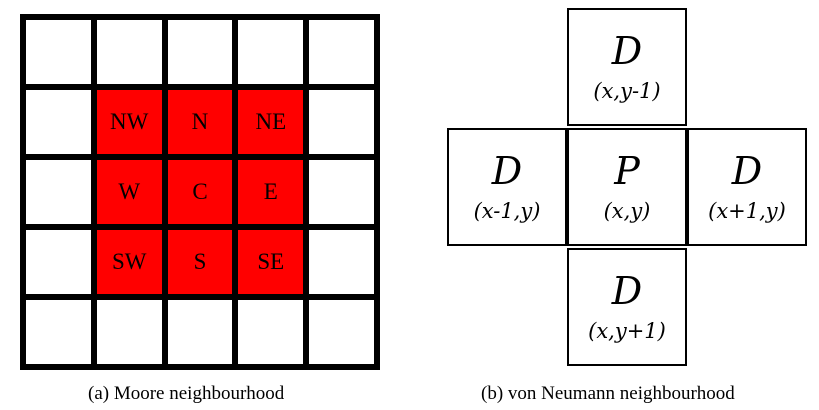 The height and width of the screenshot is (410, 819). I want to click on moore-cell-e: E, so click(271, 192).